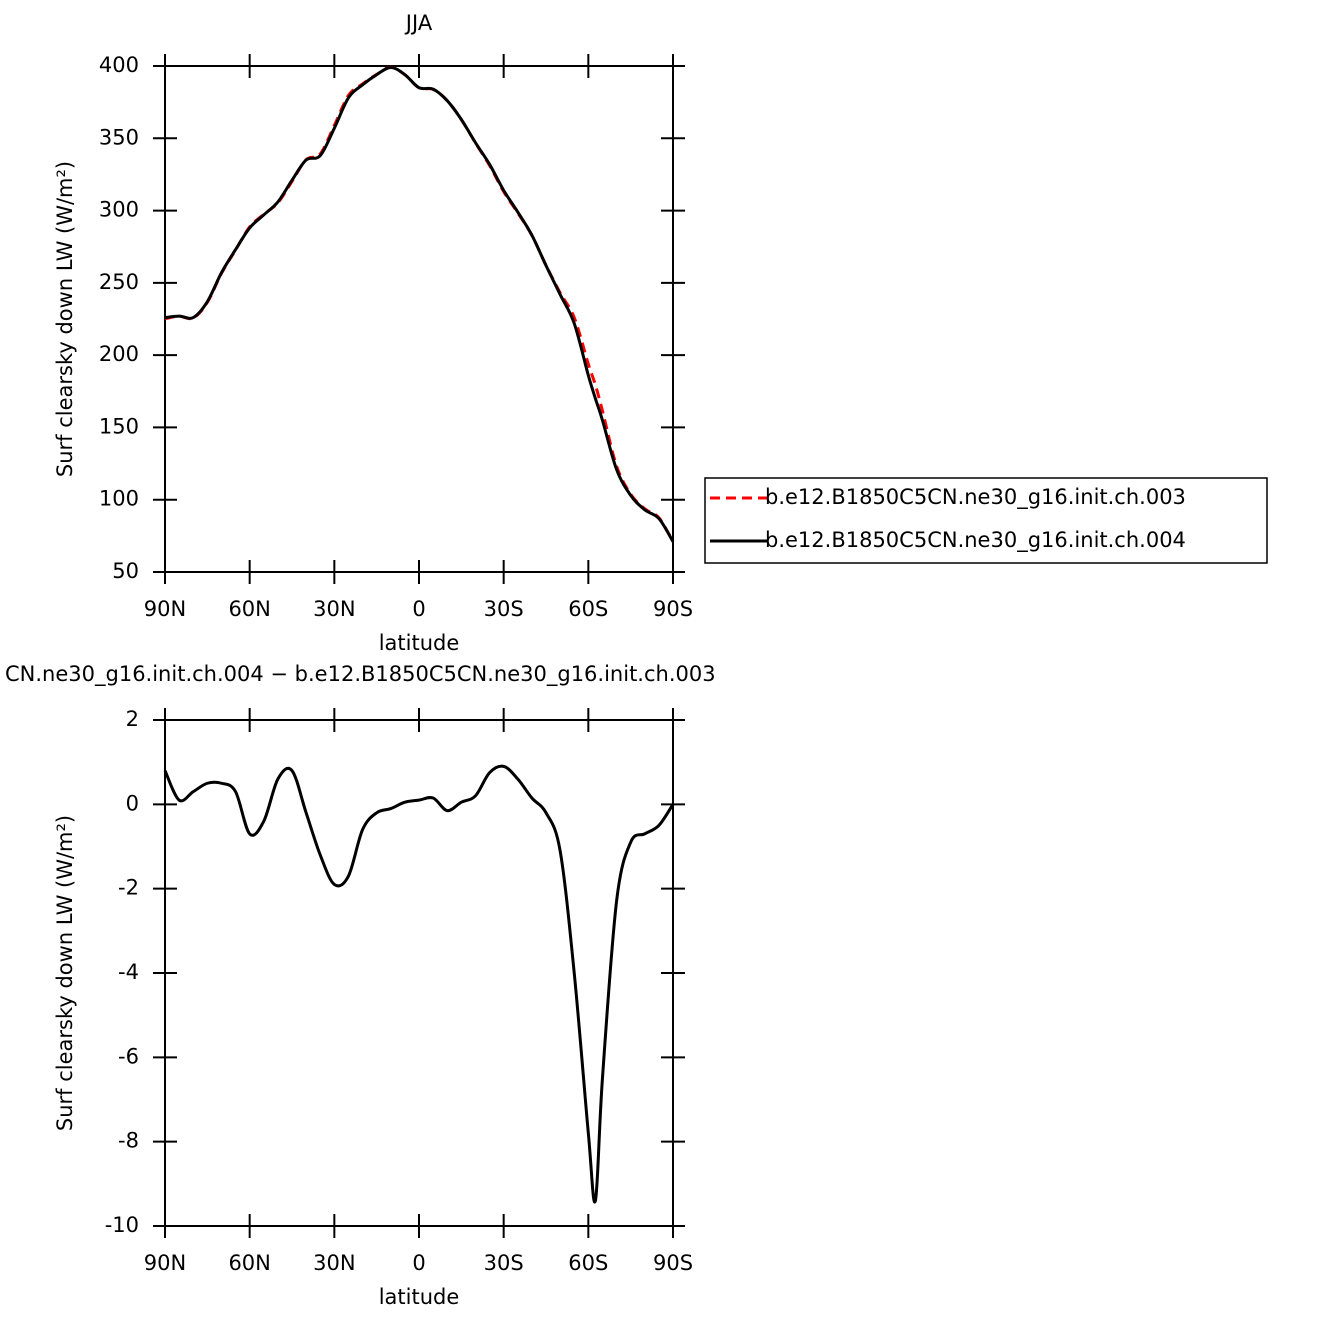 The height and width of the screenshot is (1319, 1322). What do you see at coordinates (418, 23) in the screenshot?
I see `chart-title: JJA` at bounding box center [418, 23].